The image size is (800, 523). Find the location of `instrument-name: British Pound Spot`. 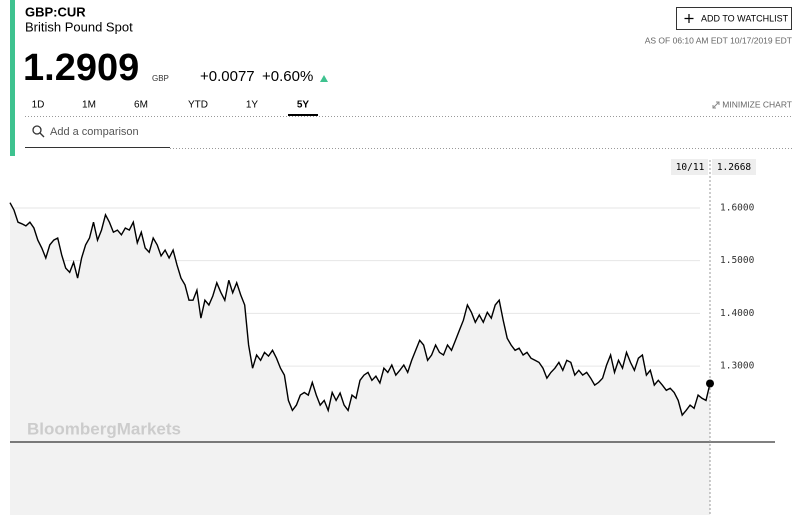

instrument-name: British Pound Spot is located at coordinates (79, 26).